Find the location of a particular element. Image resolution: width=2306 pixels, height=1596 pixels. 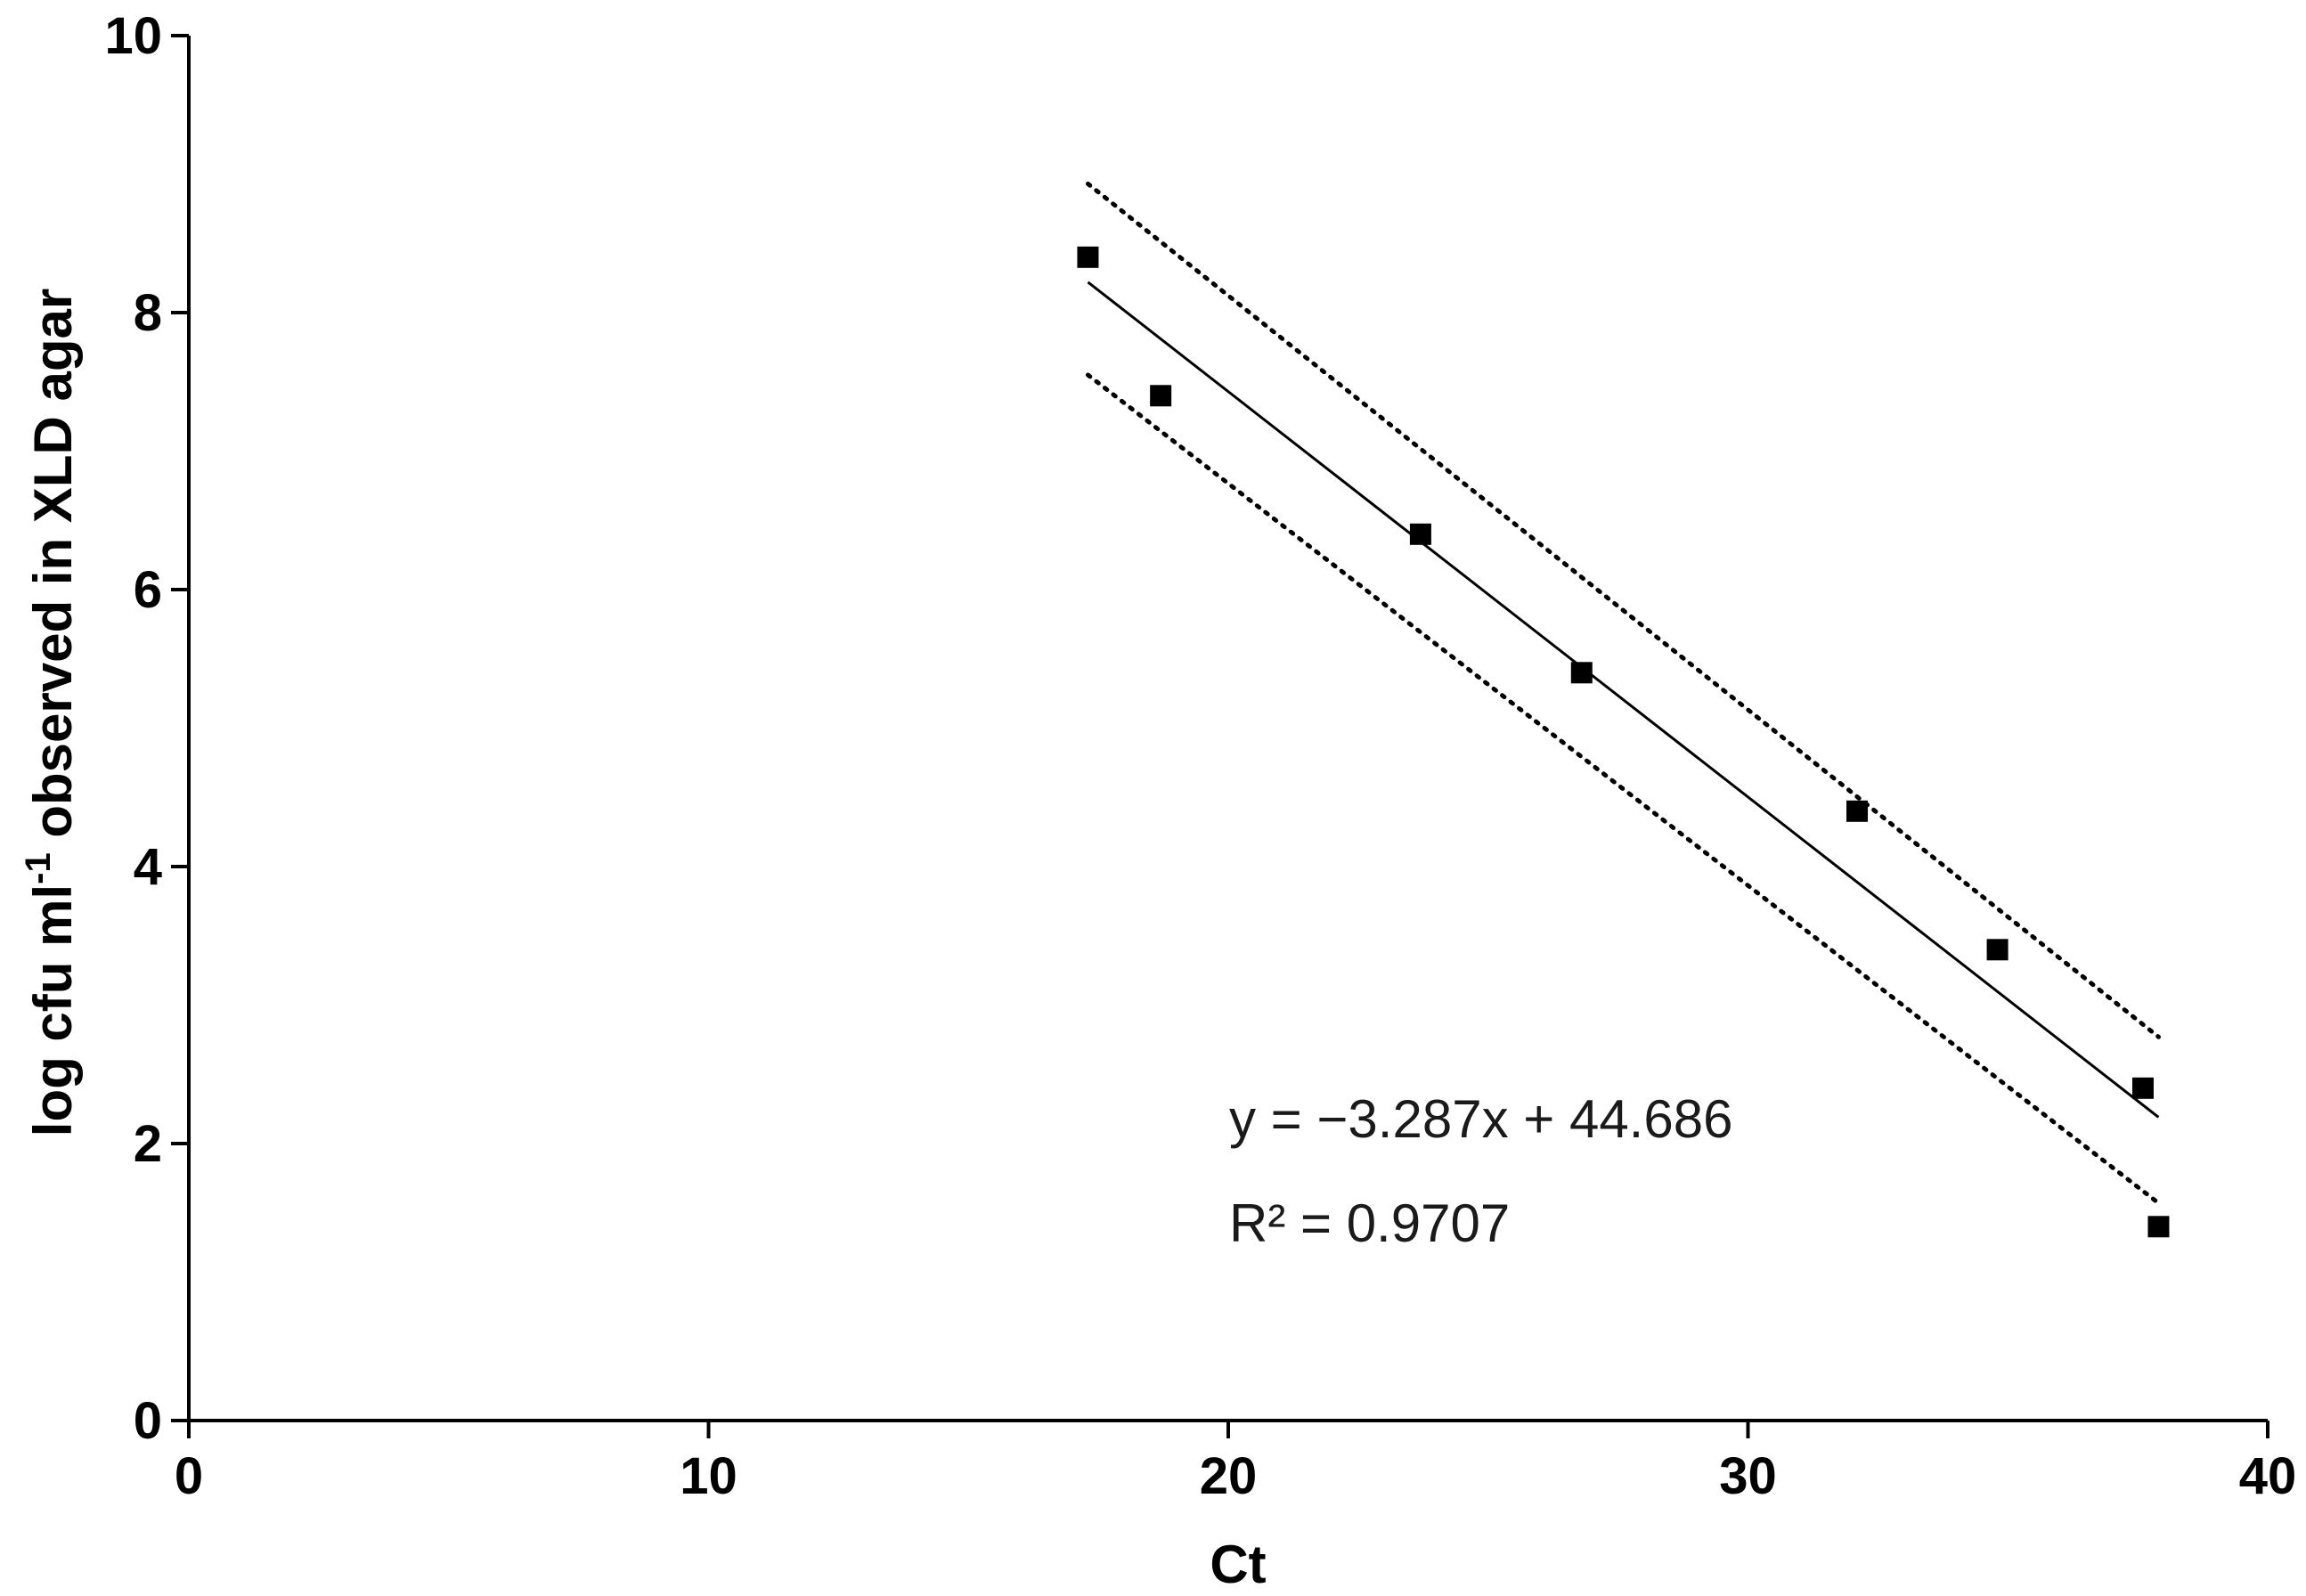

y-tick-label: 8 is located at coordinates (148, 313).